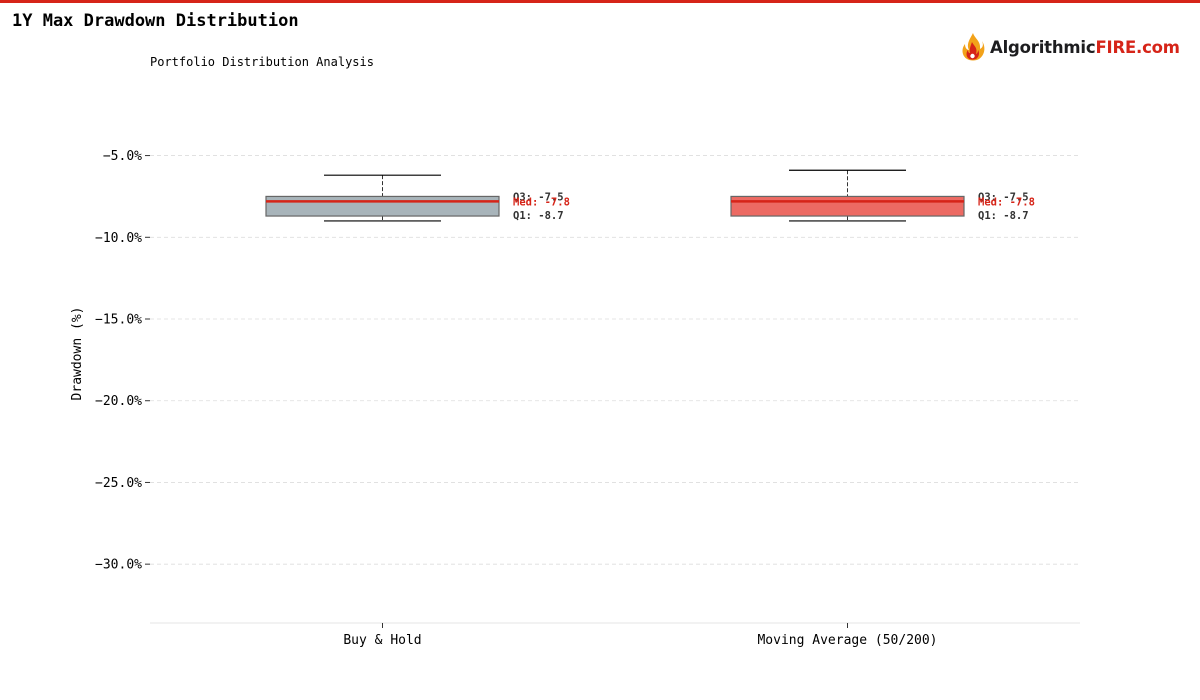 The height and width of the screenshot is (700, 1200). Describe the element at coordinates (973, 47) in the screenshot. I see `flame-icon` at that location.